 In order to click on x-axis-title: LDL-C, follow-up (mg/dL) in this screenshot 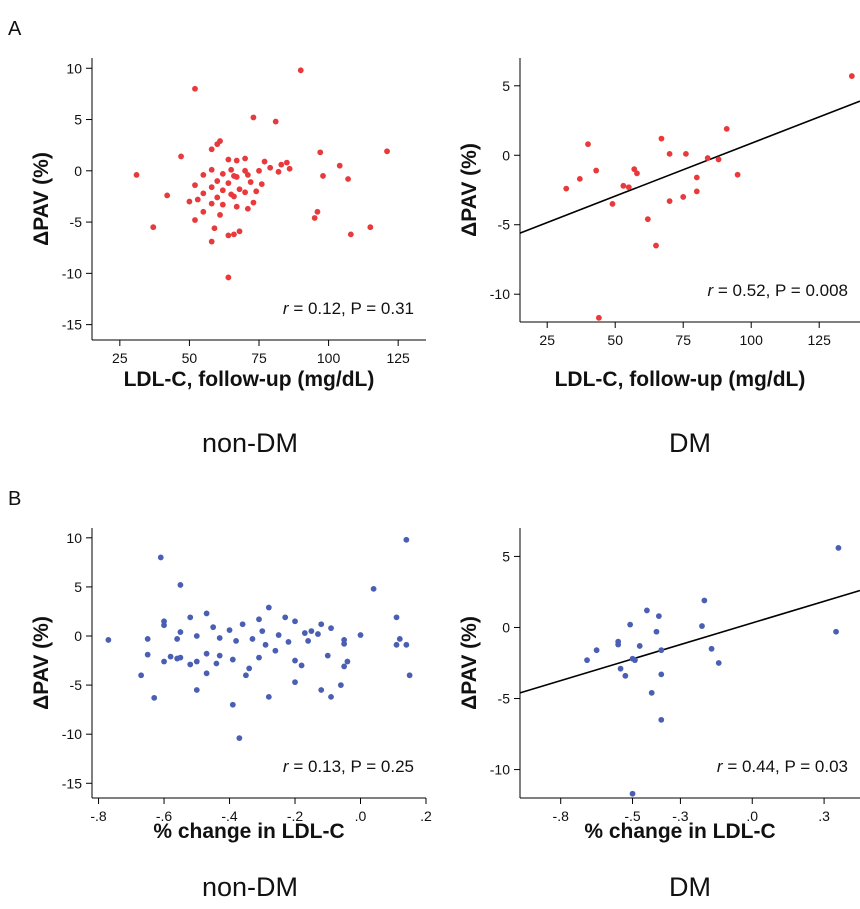, I will do `click(680, 379)`.